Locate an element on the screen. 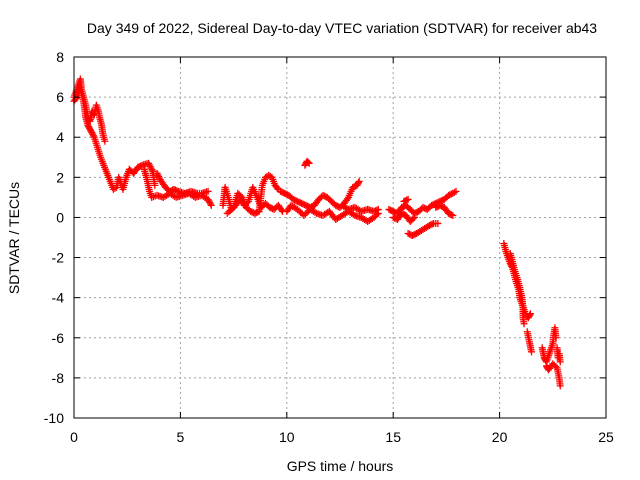 This screenshot has height=480, width=640. x-tick-label: 25 is located at coordinates (606, 437).